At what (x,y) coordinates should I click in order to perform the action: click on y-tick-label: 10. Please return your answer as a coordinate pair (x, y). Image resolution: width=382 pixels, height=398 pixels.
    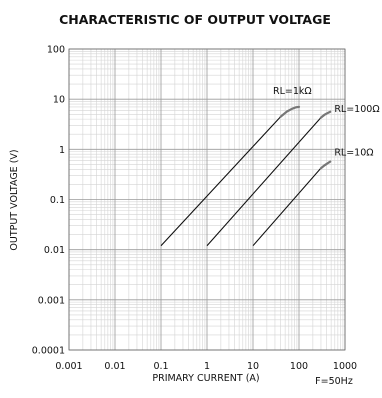
    Looking at the image, I should click on (59, 100).